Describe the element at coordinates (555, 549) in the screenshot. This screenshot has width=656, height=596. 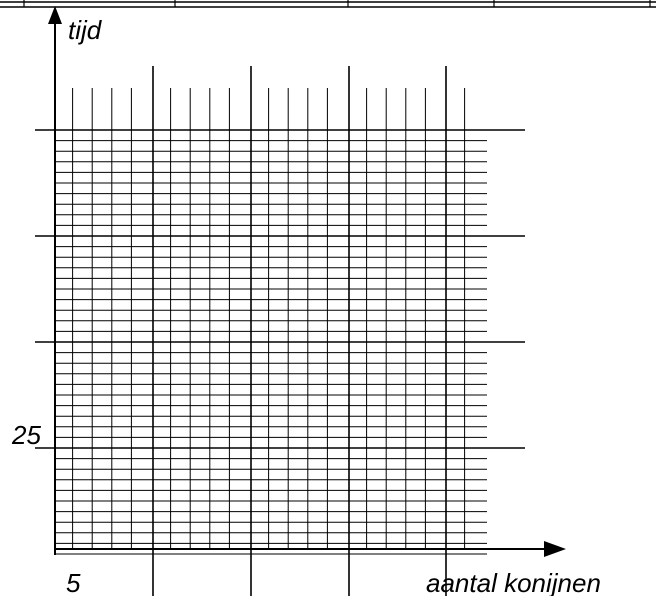
I see `x-axis-arrow` at that location.